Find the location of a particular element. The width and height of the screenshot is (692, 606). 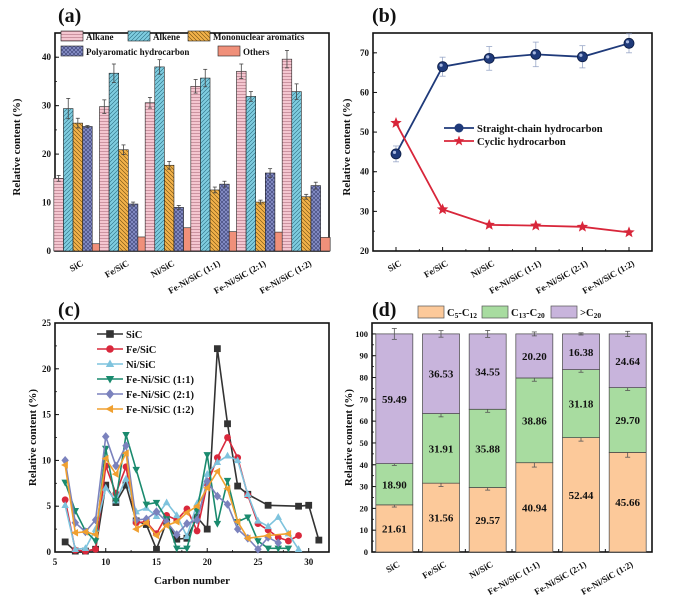

data-label: 35.88 is located at coordinates (487, 449).